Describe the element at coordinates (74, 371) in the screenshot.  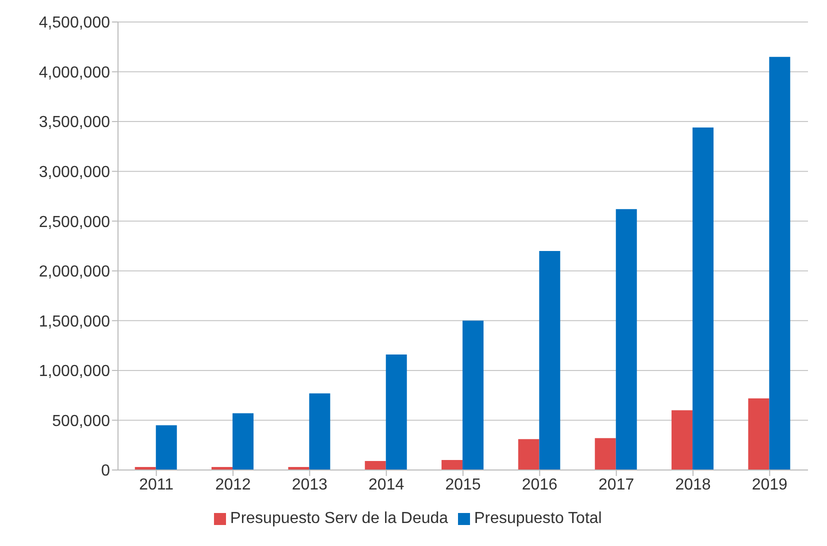
I see `y-tick-label: 1,000,000` at that location.